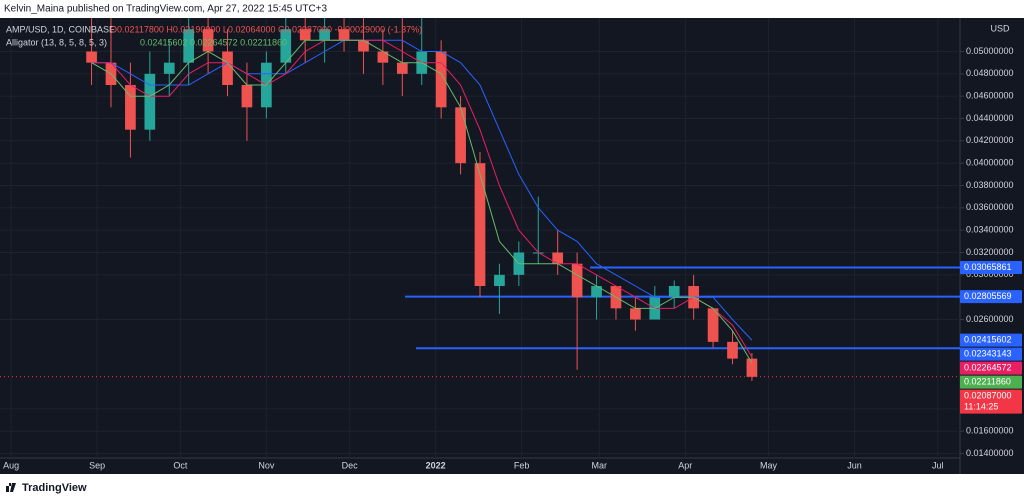  Describe the element at coordinates (56, 42) in the screenshot. I see `indicator: Alligator (13, 8, 5, 8, 5, 3)` at that location.